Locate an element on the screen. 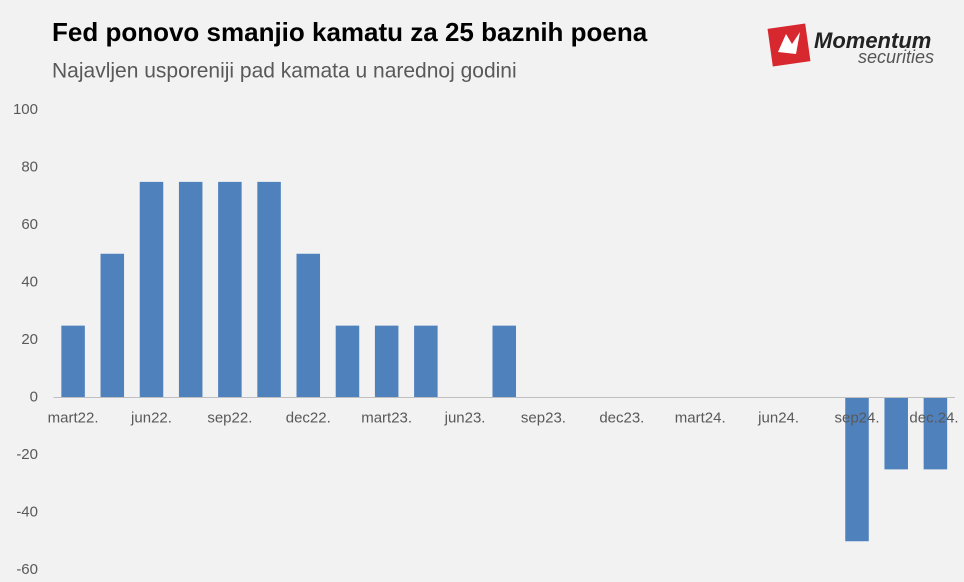  y-tick-label: 60 is located at coordinates (29, 224).